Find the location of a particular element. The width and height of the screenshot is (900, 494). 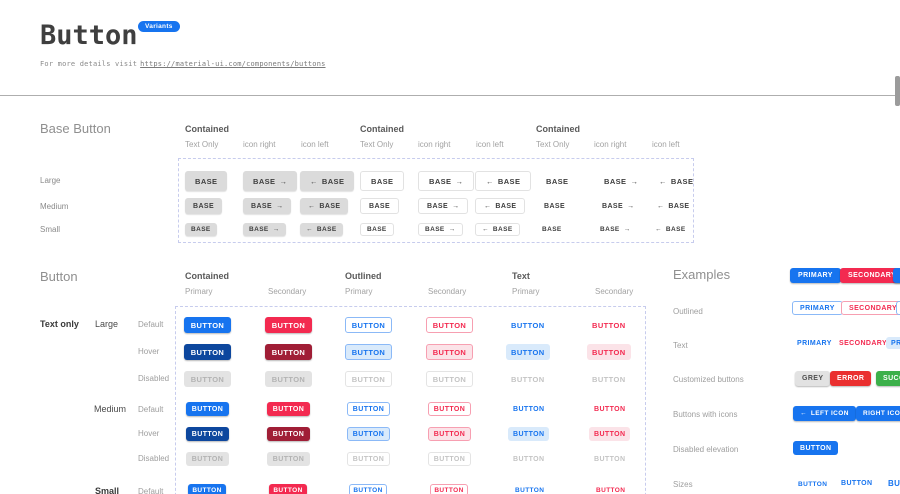

state-label: Disabled is located at coordinates (154, 458).